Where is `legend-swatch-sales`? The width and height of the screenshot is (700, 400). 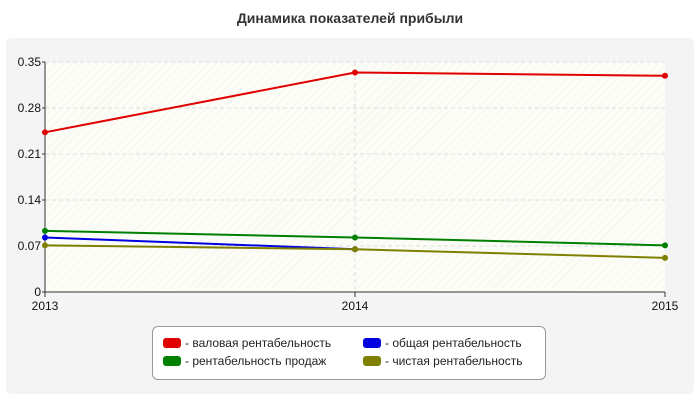 legend-swatch-sales is located at coordinates (172, 361).